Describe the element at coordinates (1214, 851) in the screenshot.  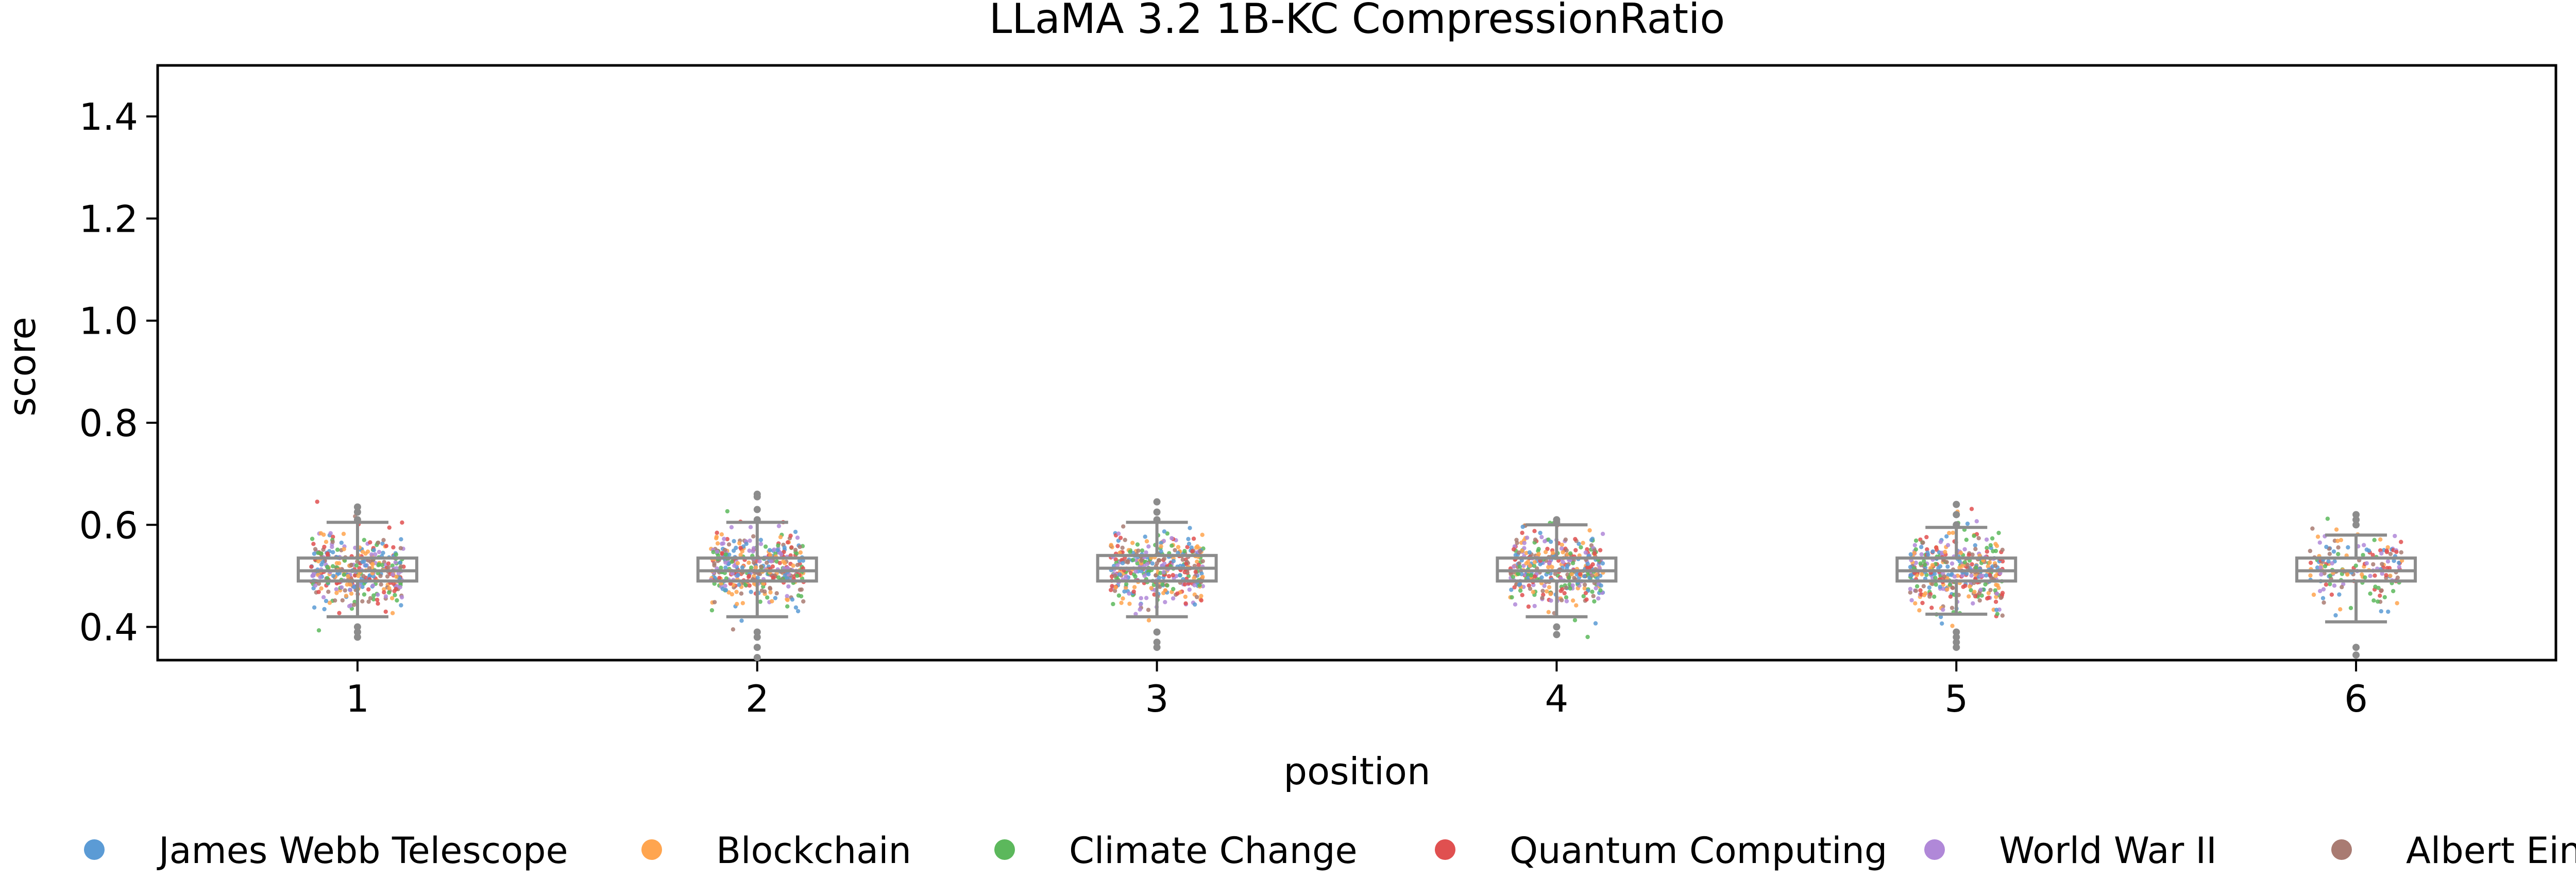
I see `legend-label: Climate Change` at that location.